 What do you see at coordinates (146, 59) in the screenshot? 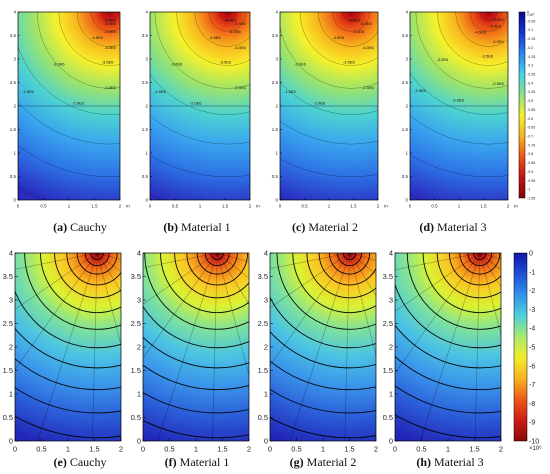
I see `y-tick-label-b: 3` at bounding box center [146, 59].